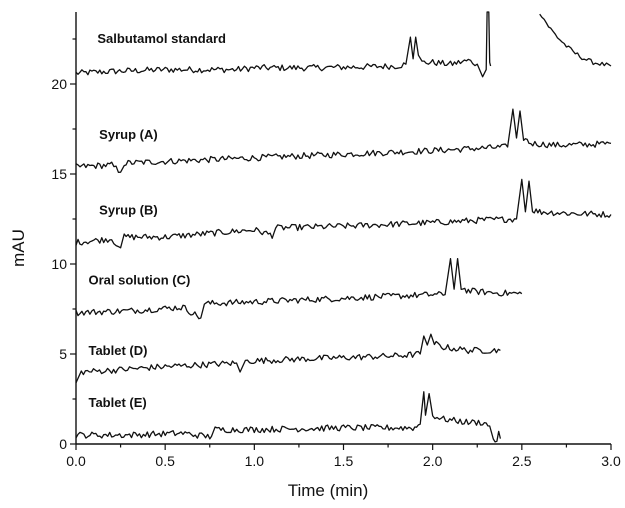 The width and height of the screenshot is (625, 508). I want to click on x-tick-label: 2.0, so click(433, 461).